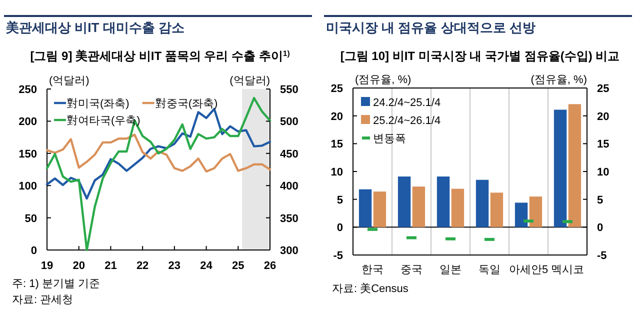 This screenshot has width=640, height=320. Describe the element at coordinates (558, 80) in the screenshot. I see `y2-axis-title: (점유율, %)` at that location.